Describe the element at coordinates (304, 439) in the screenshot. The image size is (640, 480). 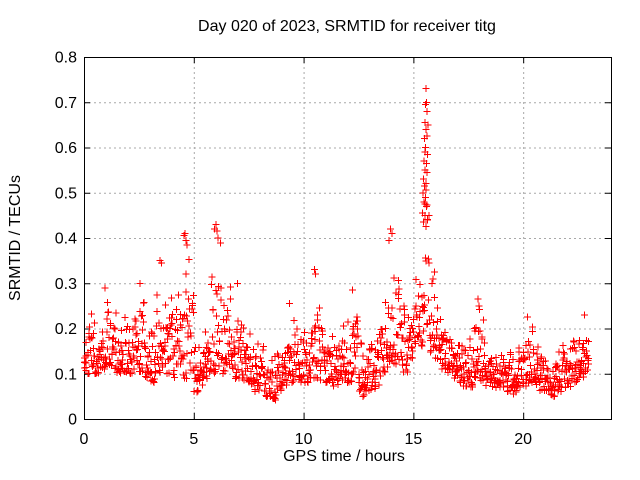
I see `x-tick-label: 10` at that location.